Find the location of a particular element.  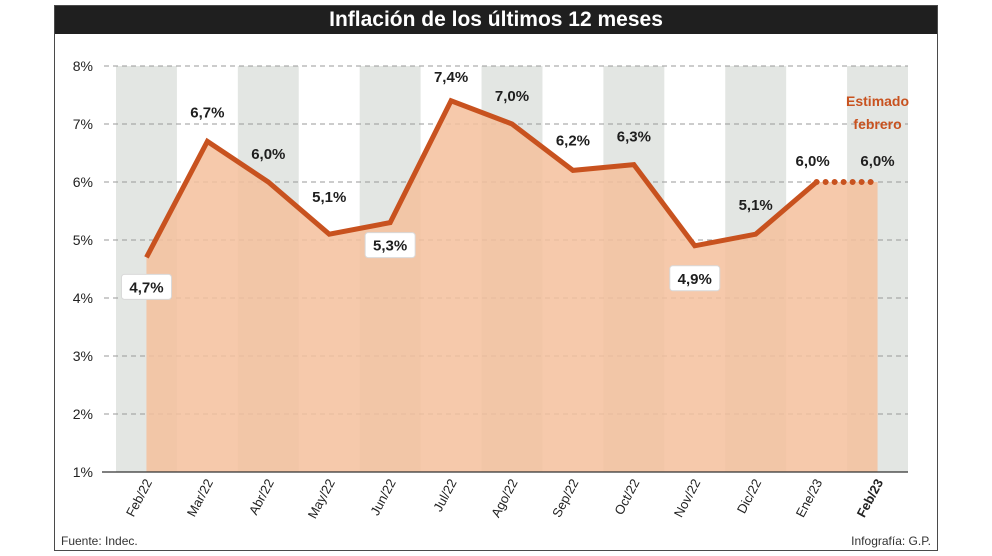

x-tick-label: Abr/22 is located at coordinates (261, 496).